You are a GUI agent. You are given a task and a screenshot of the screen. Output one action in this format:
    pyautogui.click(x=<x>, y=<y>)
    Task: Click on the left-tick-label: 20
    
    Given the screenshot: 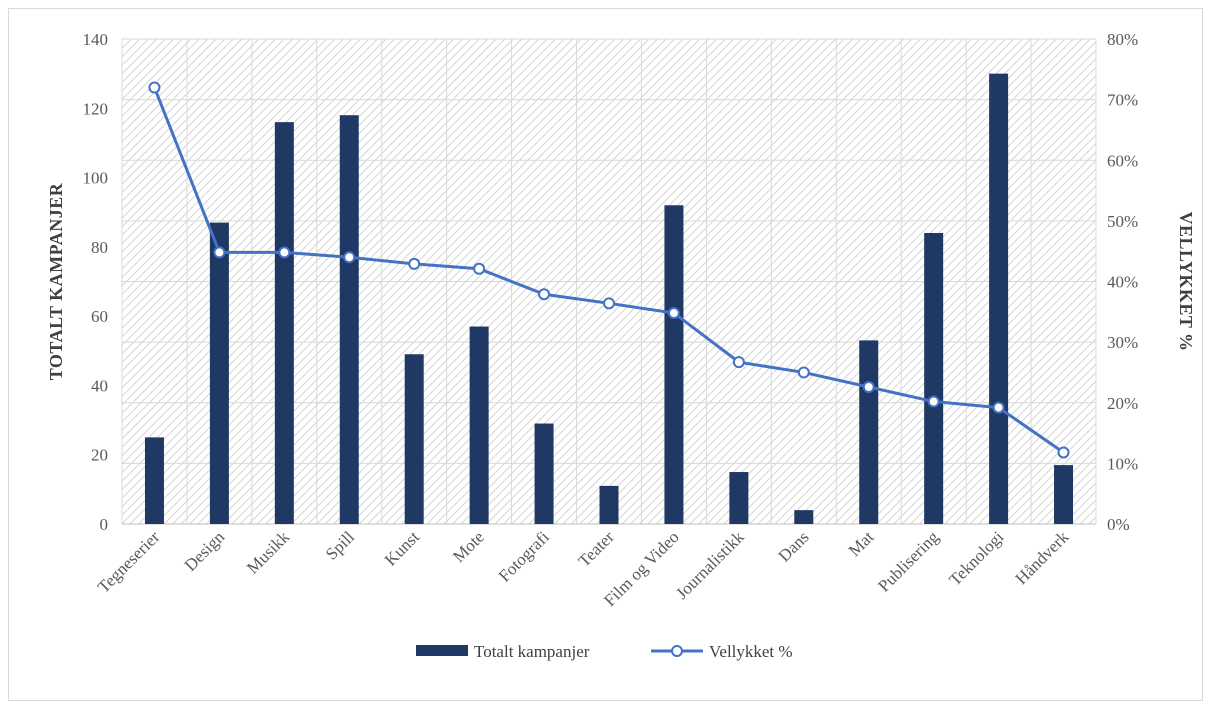 What is the action you would take?
    pyautogui.click(x=99, y=455)
    